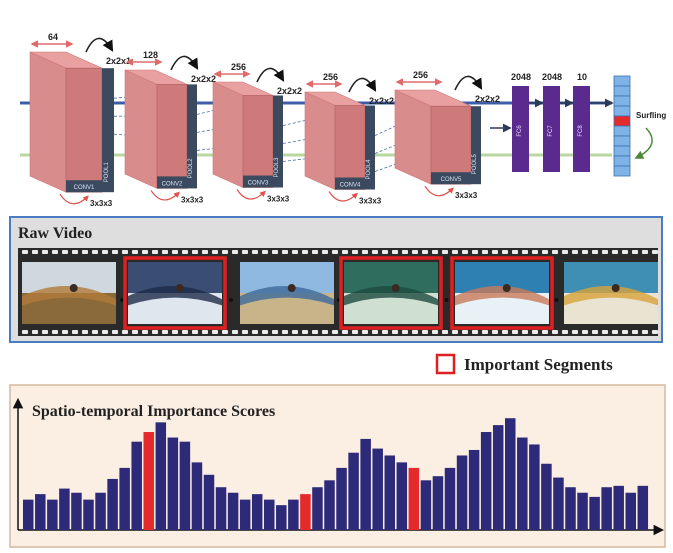  I want to click on conv-block-5: CONV5 POOL5 256 2x2x2 3x3x3, so click(447, 135).